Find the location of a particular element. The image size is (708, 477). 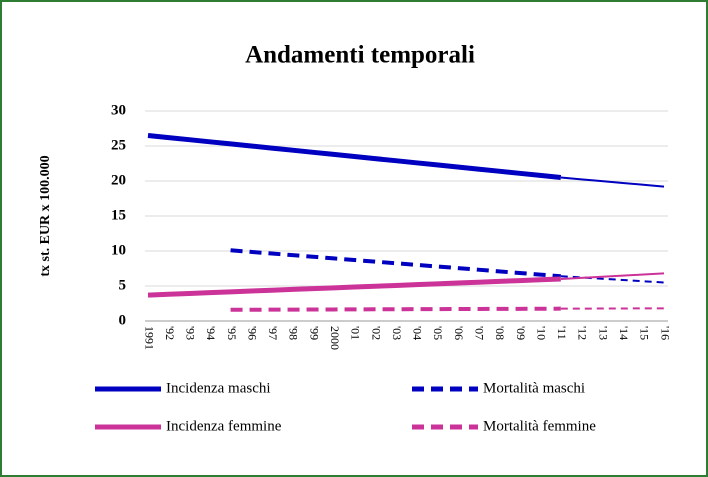

x-tick-label: '11 is located at coordinates (562, 333).